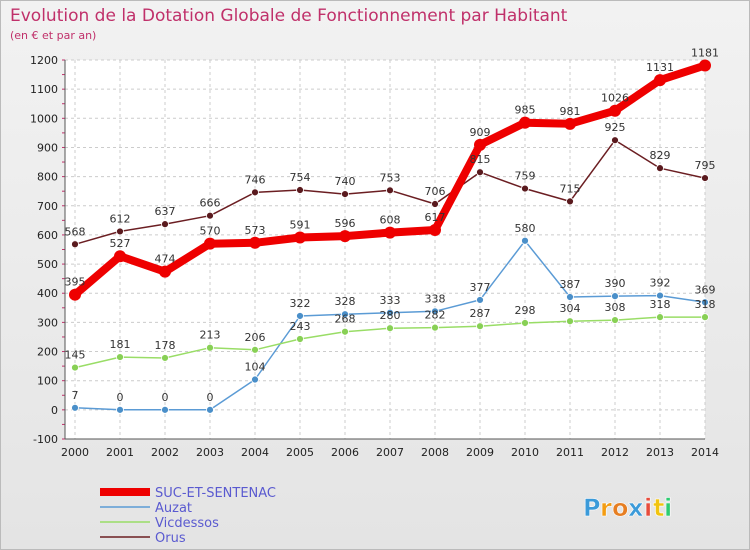 Image resolution: width=750 pixels, height=550 pixels. Describe the element at coordinates (255, 367) in the screenshot. I see `data-label: 104` at that location.